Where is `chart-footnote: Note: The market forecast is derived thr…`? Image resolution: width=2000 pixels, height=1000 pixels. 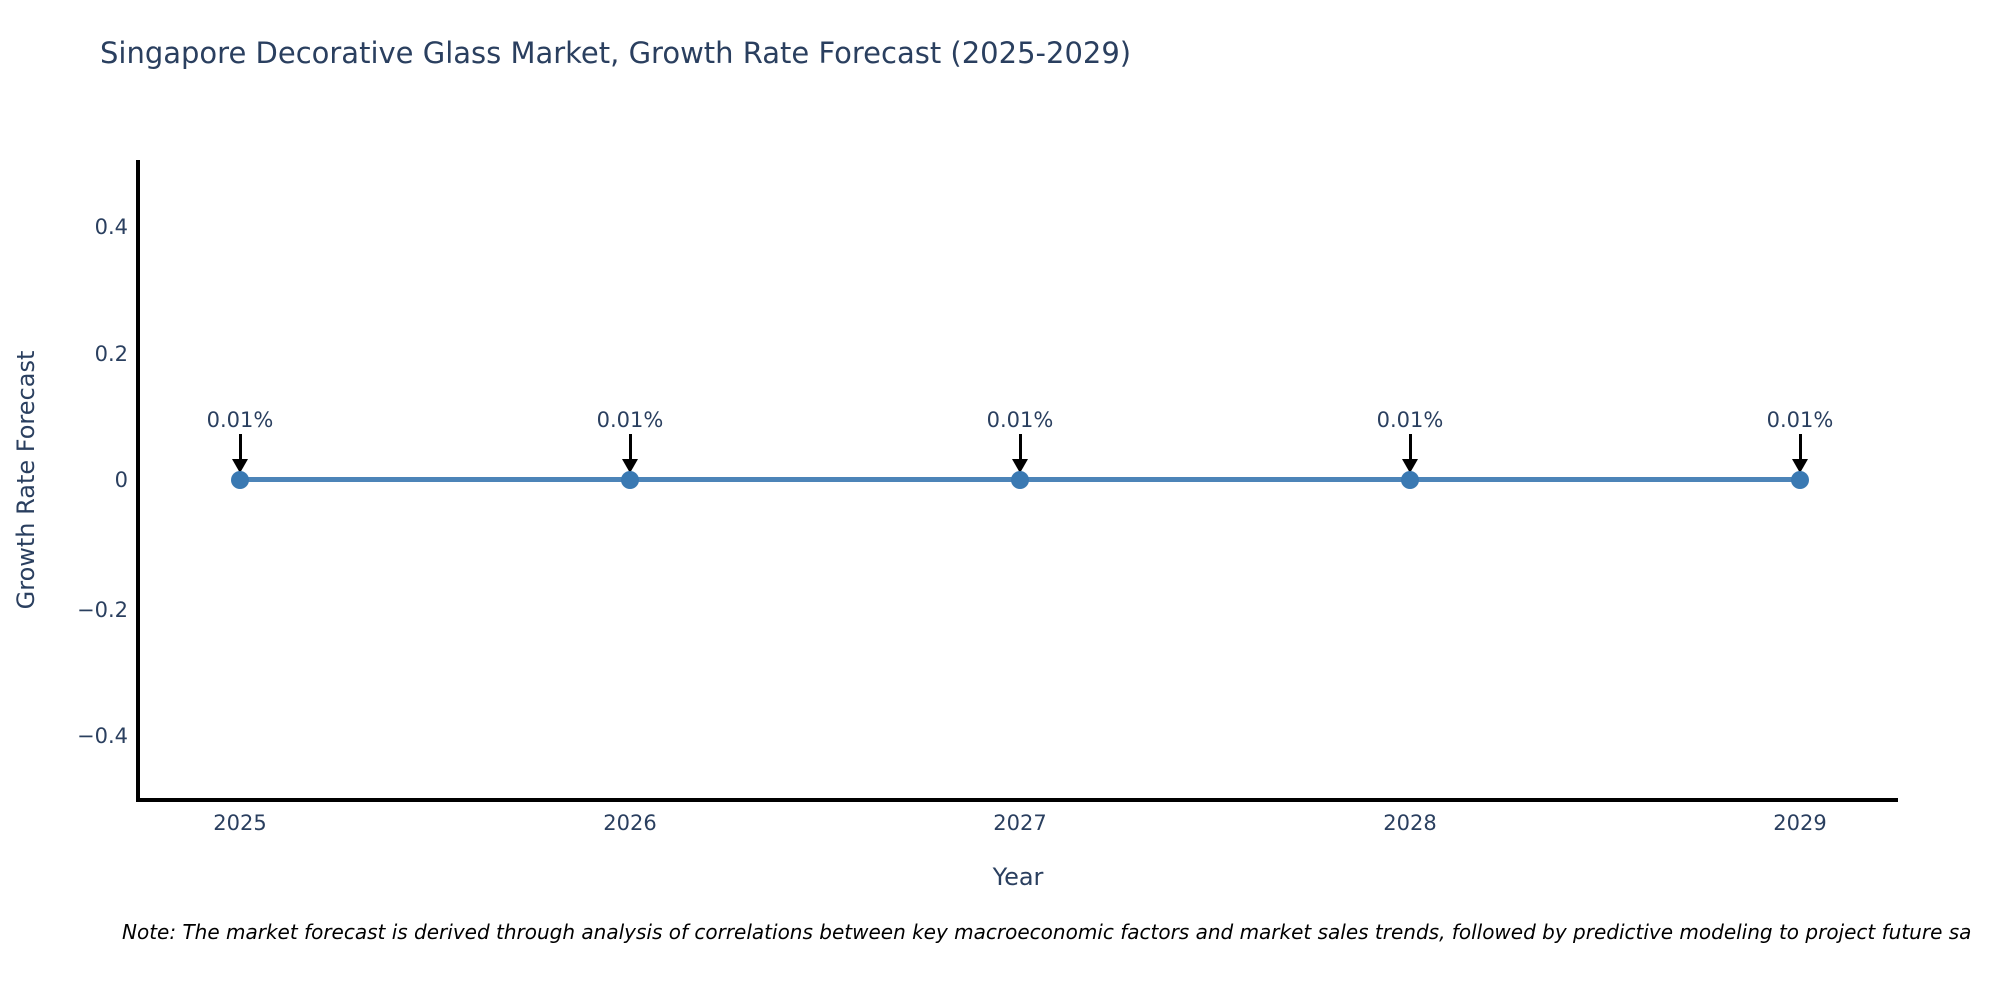 chart-footnote: Note: The market forecast is derived thr… is located at coordinates (1047, 932).